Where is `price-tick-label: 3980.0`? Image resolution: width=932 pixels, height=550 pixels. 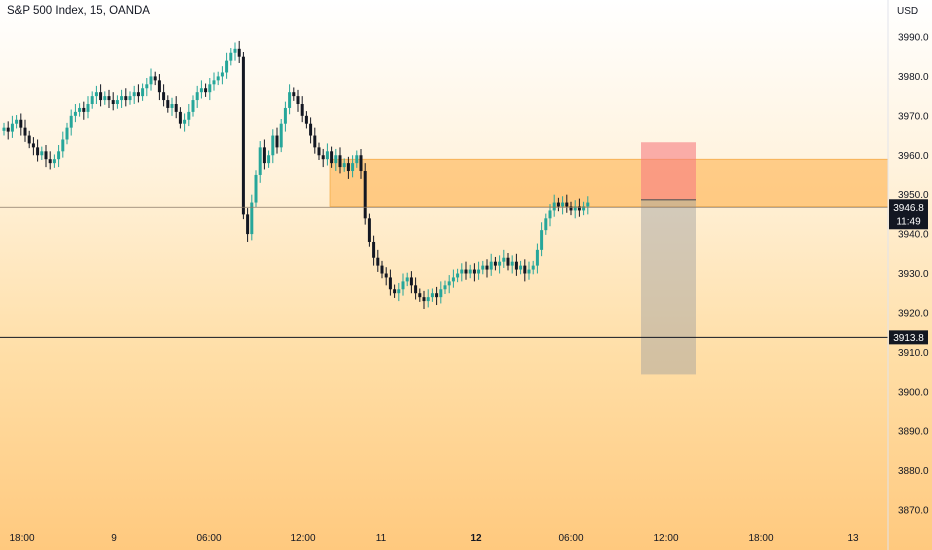
price-tick-label: 3980.0 is located at coordinates (913, 77).